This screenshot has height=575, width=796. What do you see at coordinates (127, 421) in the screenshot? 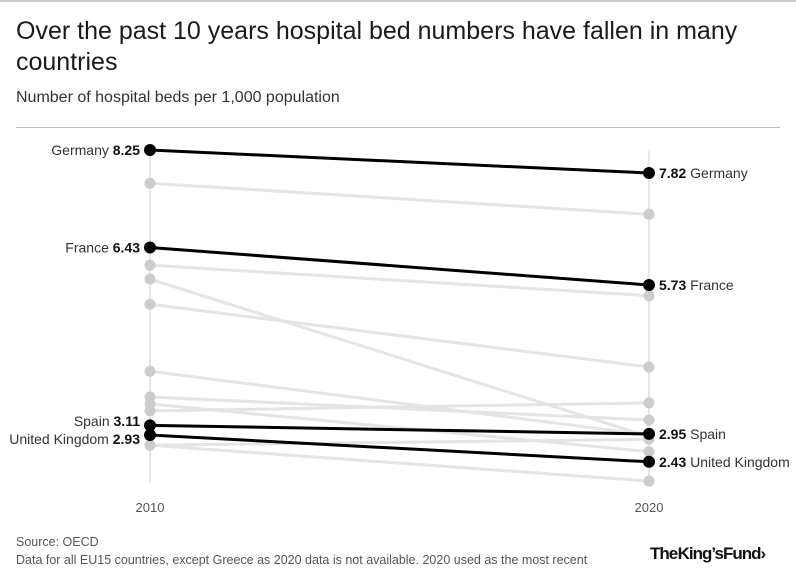
I see `value-label: 3.11` at bounding box center [127, 421].